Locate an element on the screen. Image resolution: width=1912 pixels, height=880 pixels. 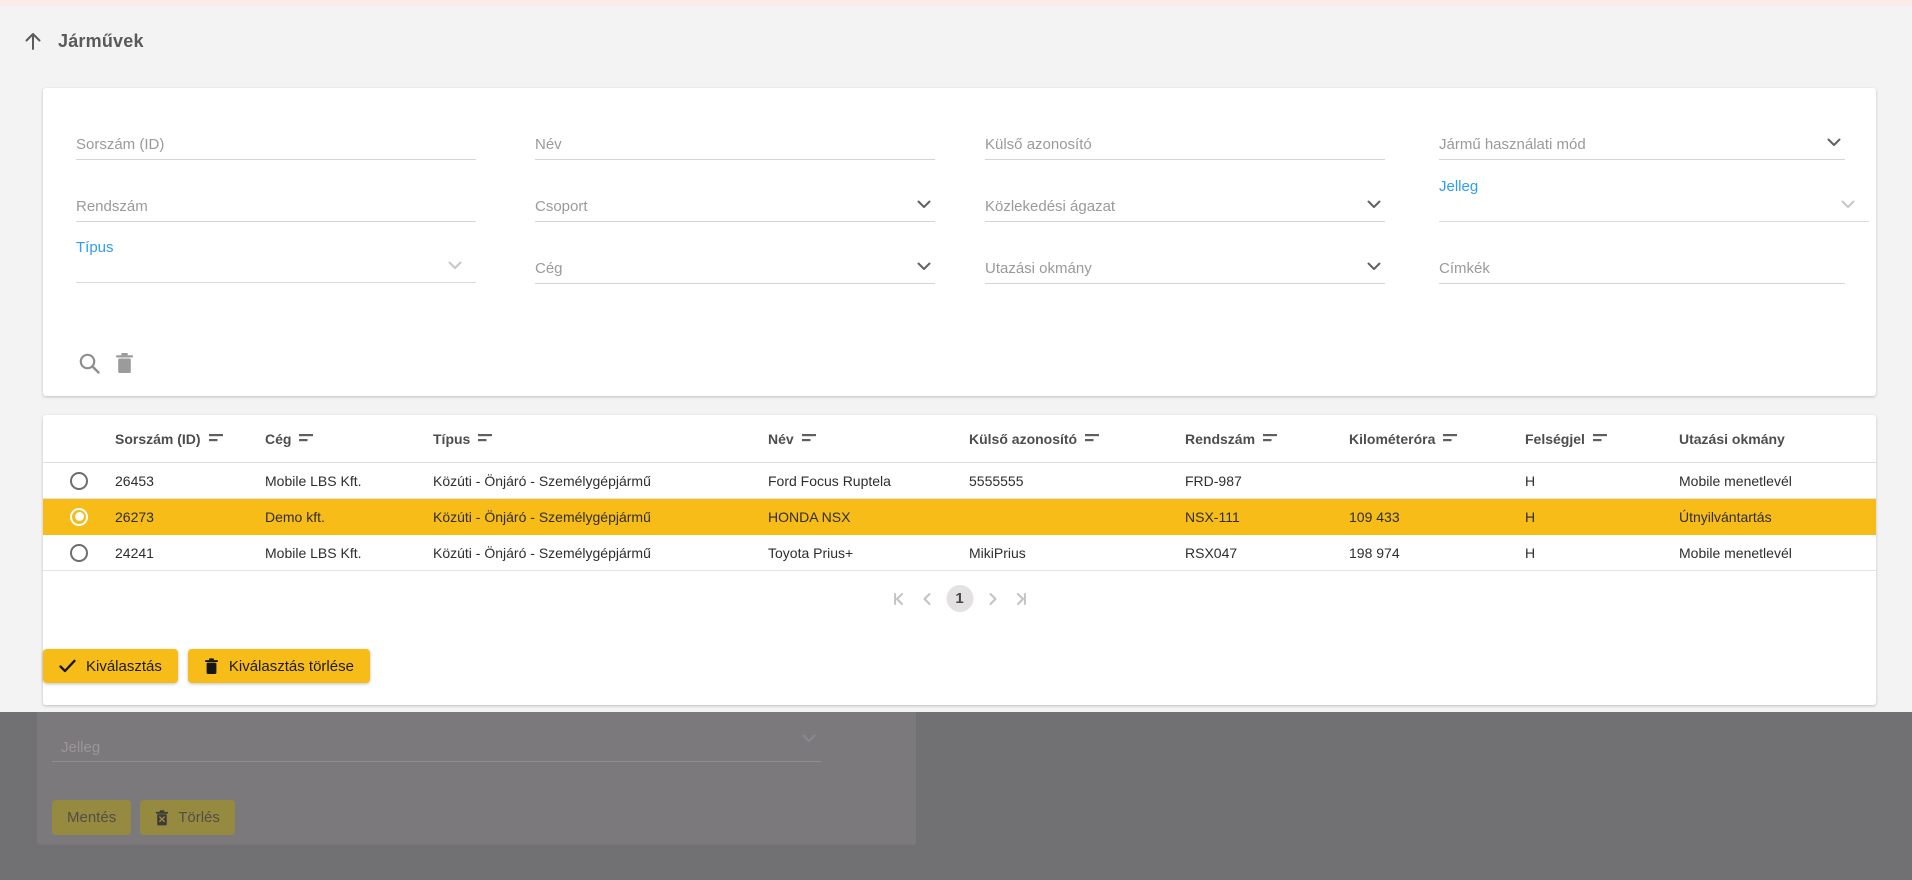
table-actions: Kiválasztás Kiválasztás törlése is located at coordinates (206, 666).